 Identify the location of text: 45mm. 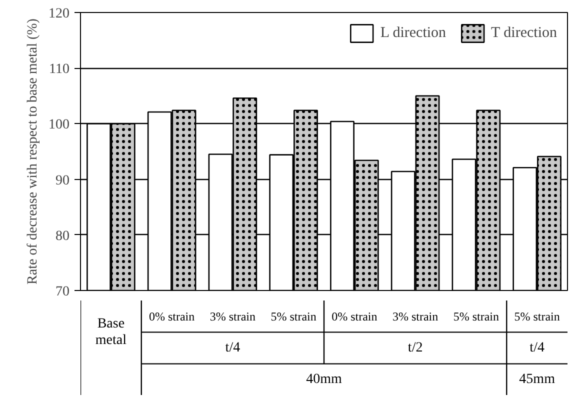
(537, 380).